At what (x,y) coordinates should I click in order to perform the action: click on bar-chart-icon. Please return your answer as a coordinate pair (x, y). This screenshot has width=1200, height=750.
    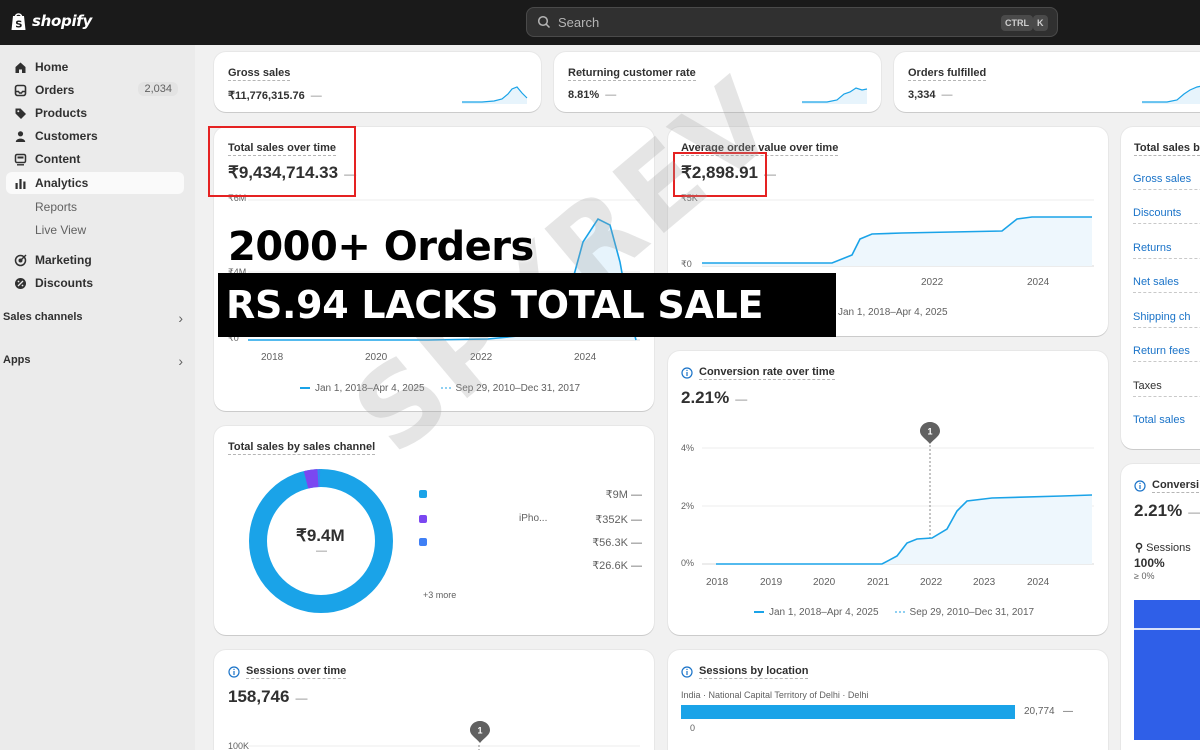
    Looking at the image, I should click on (20, 183).